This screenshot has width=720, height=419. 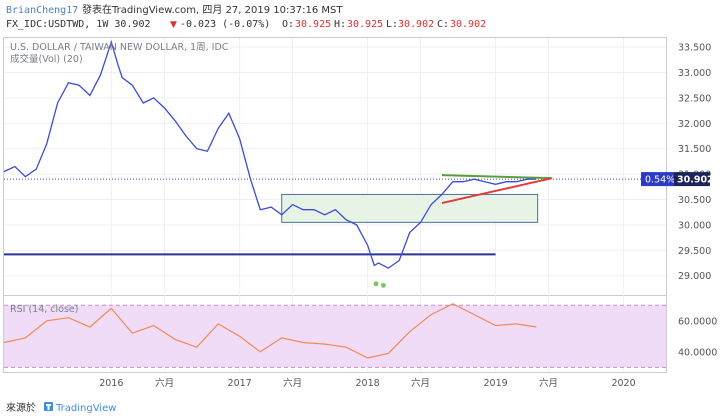 I want to click on upper-trend-line, so click(x=496, y=177).